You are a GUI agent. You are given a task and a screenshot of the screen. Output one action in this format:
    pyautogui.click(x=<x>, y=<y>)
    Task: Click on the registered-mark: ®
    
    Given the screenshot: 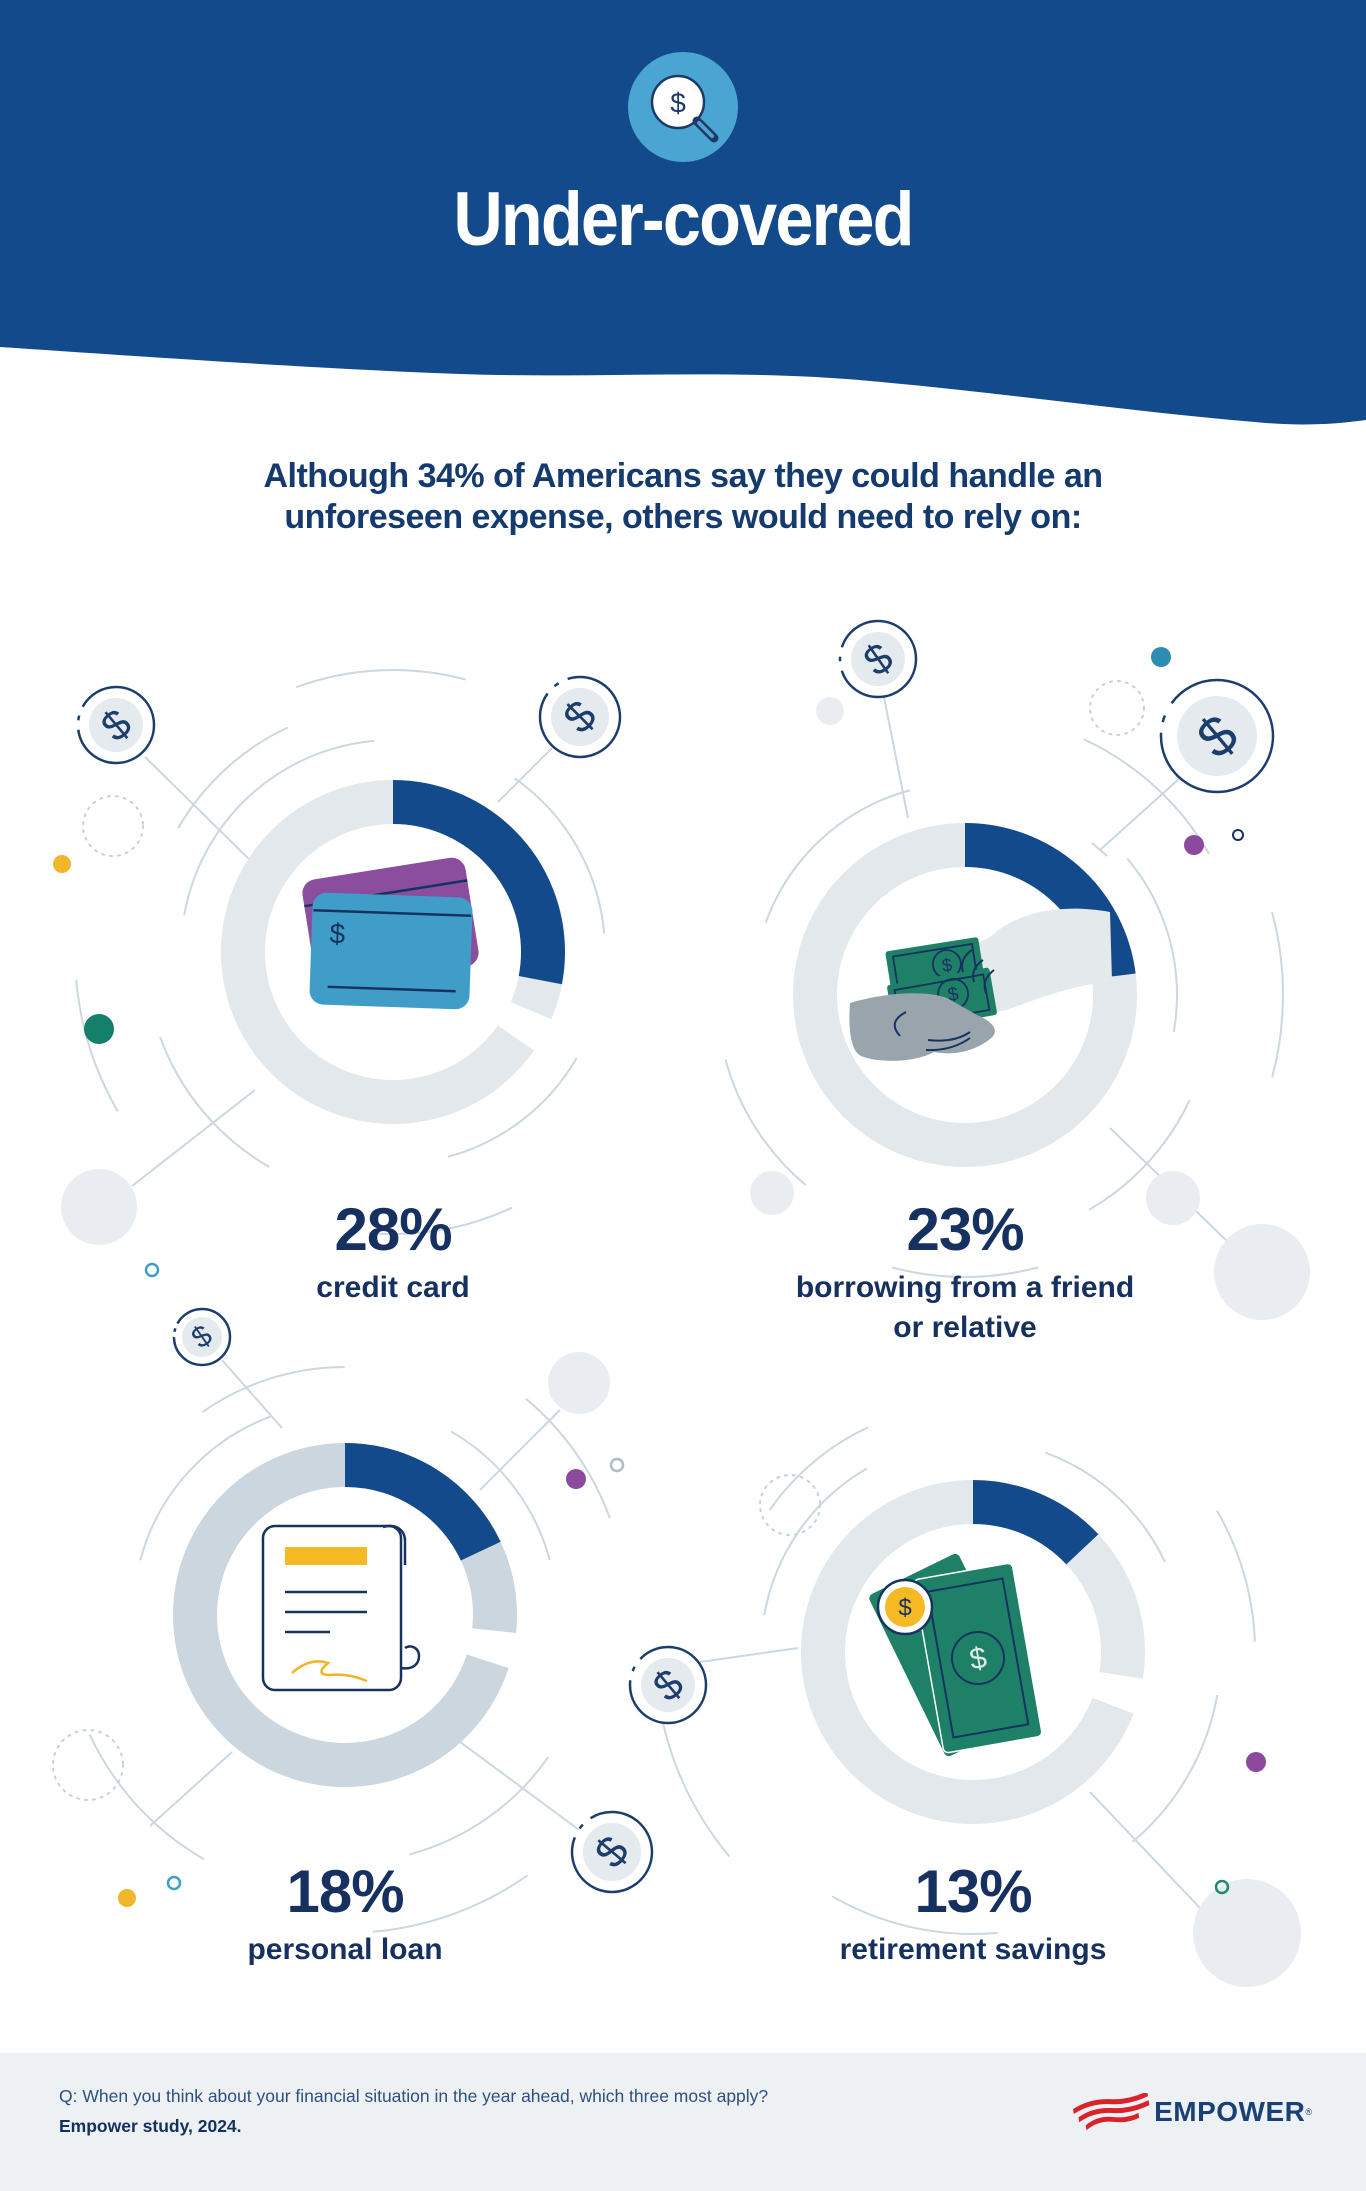 What is the action you would take?
    pyautogui.click(x=1308, y=2112)
    